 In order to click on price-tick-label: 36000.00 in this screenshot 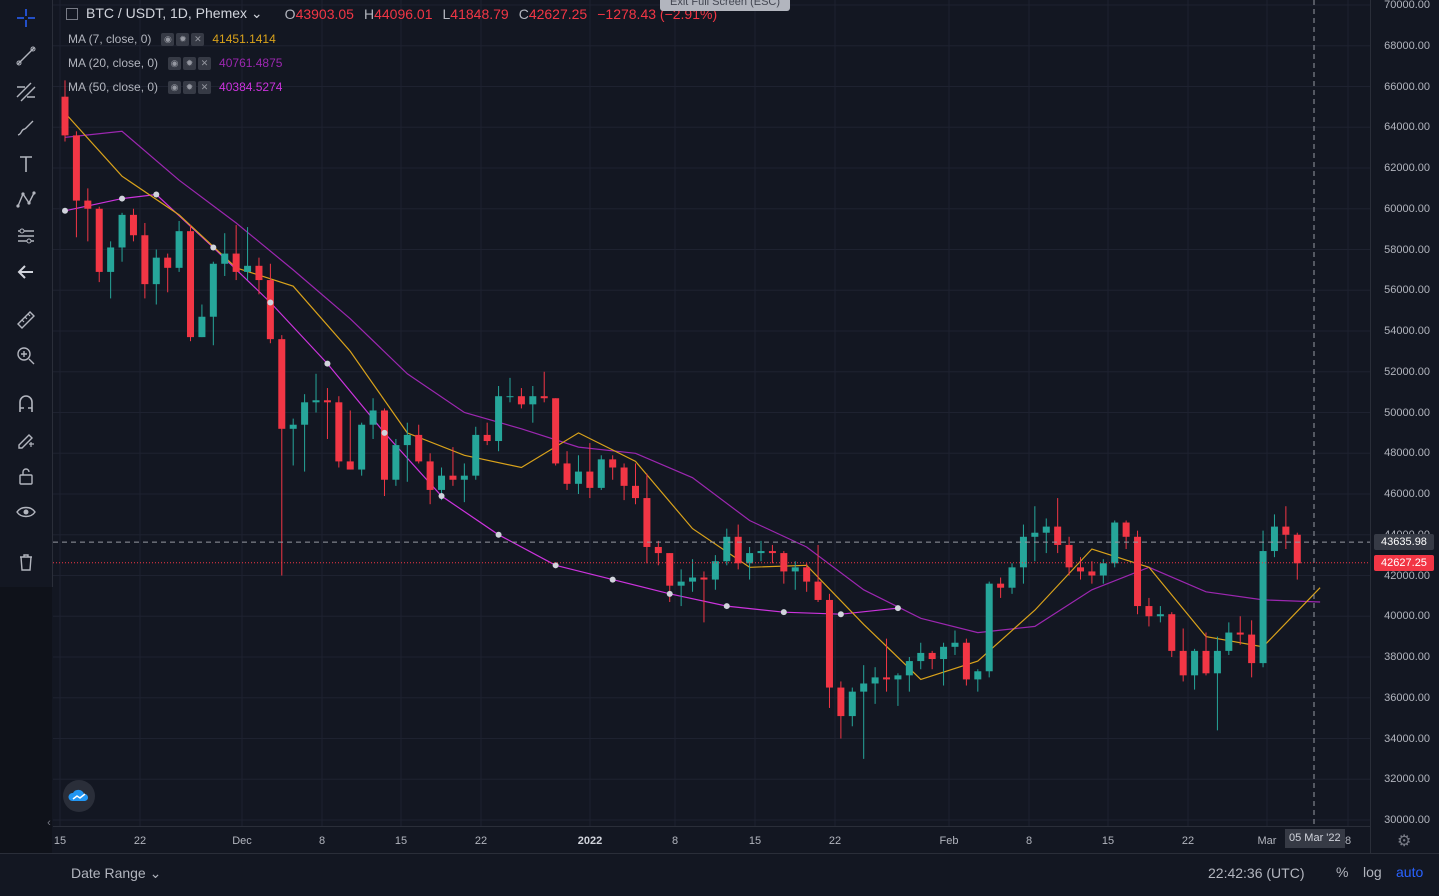, I will do `click(1407, 697)`.